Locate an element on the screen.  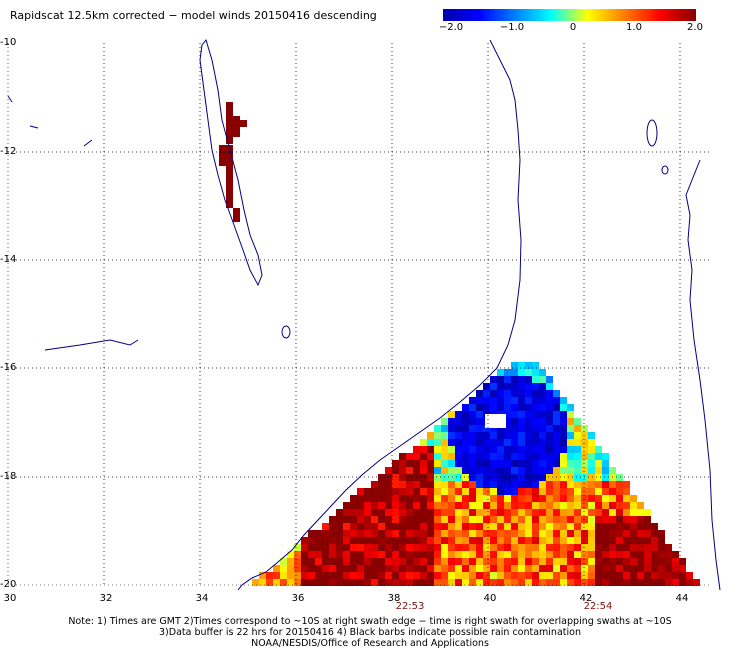
latitude-label: -14 is located at coordinates (8, 259).